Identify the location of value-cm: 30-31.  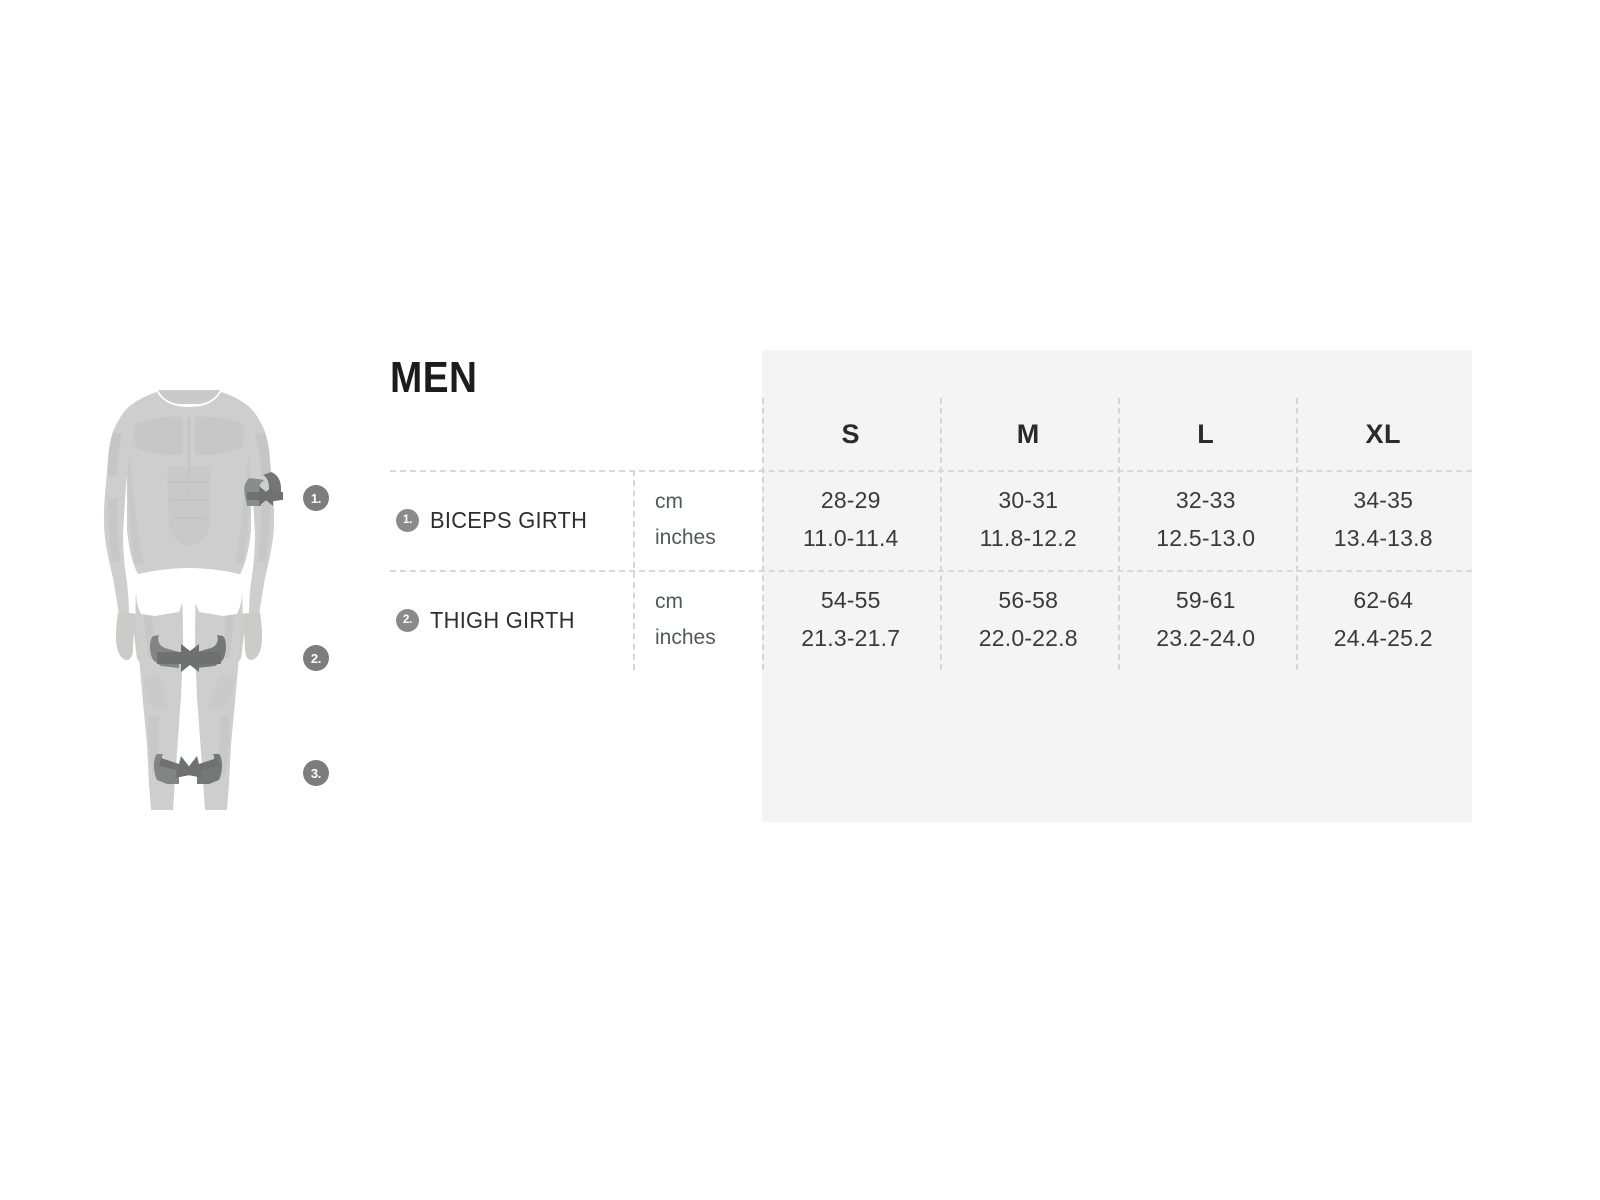
(1028, 500).